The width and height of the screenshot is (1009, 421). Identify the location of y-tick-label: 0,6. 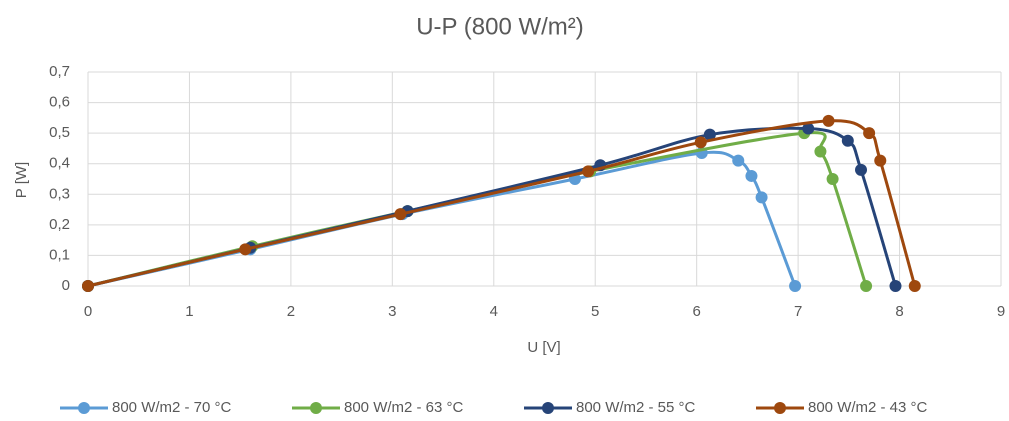
(59, 102).